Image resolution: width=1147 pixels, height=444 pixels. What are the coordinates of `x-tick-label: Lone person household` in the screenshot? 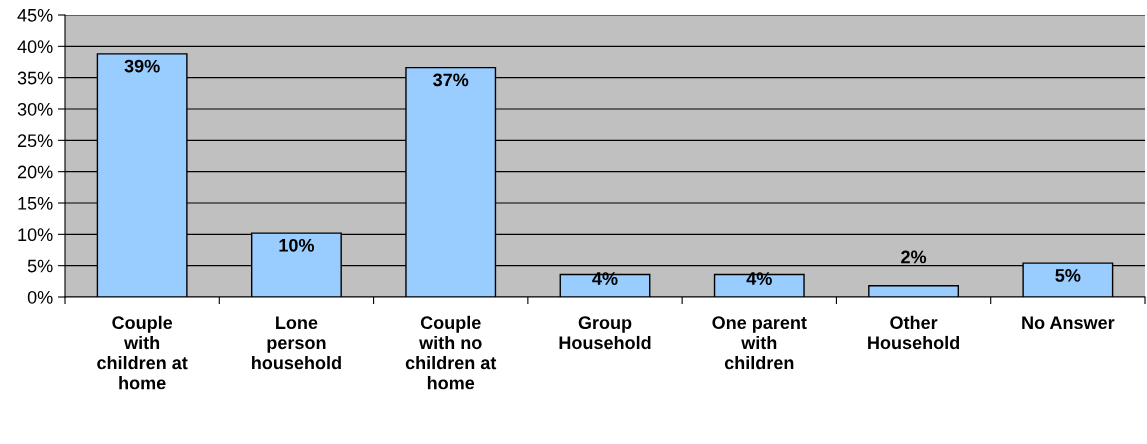 It's located at (296, 343).